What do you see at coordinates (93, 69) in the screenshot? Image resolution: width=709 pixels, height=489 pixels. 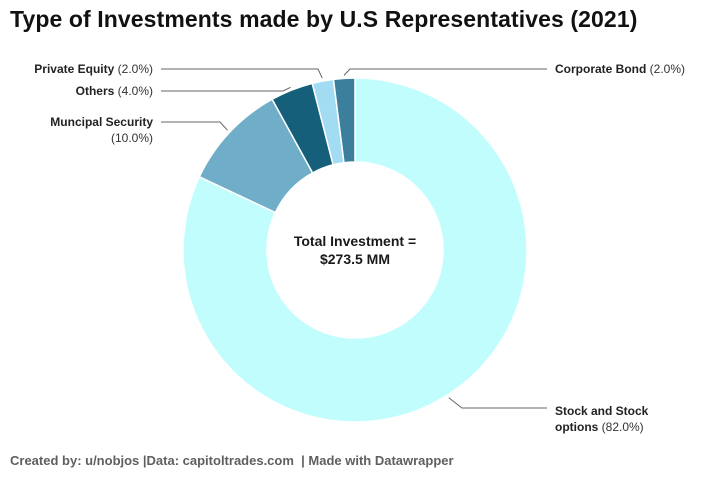 I see `slice-label: Private Equity (2.0%)` at bounding box center [93, 69].